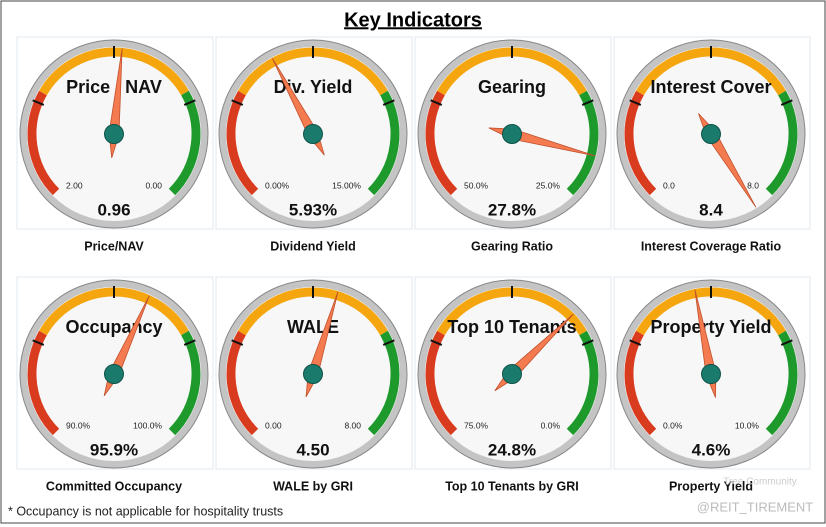 The height and width of the screenshot is (527, 826). I want to click on gauge-value: 8.4, so click(711, 209).